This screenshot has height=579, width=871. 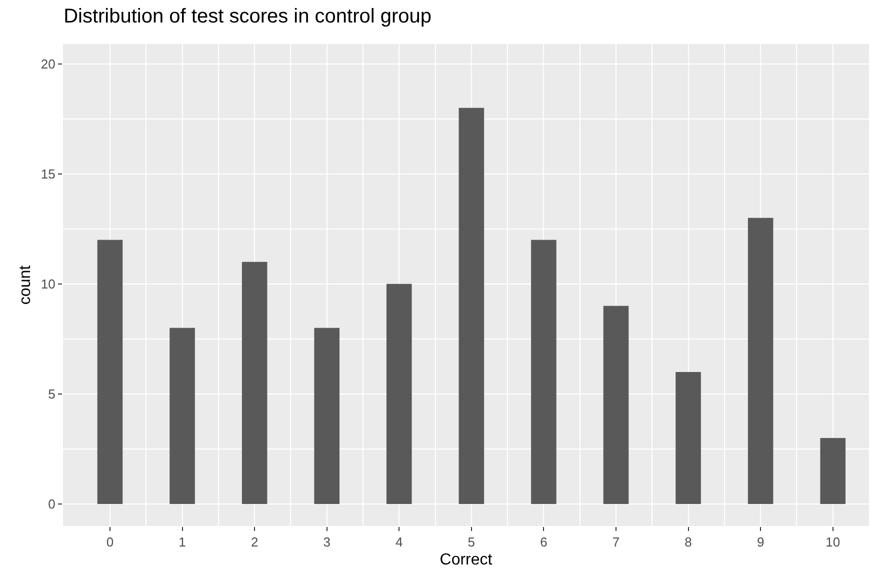 I want to click on x-tick-label: 0, so click(x=110, y=542).